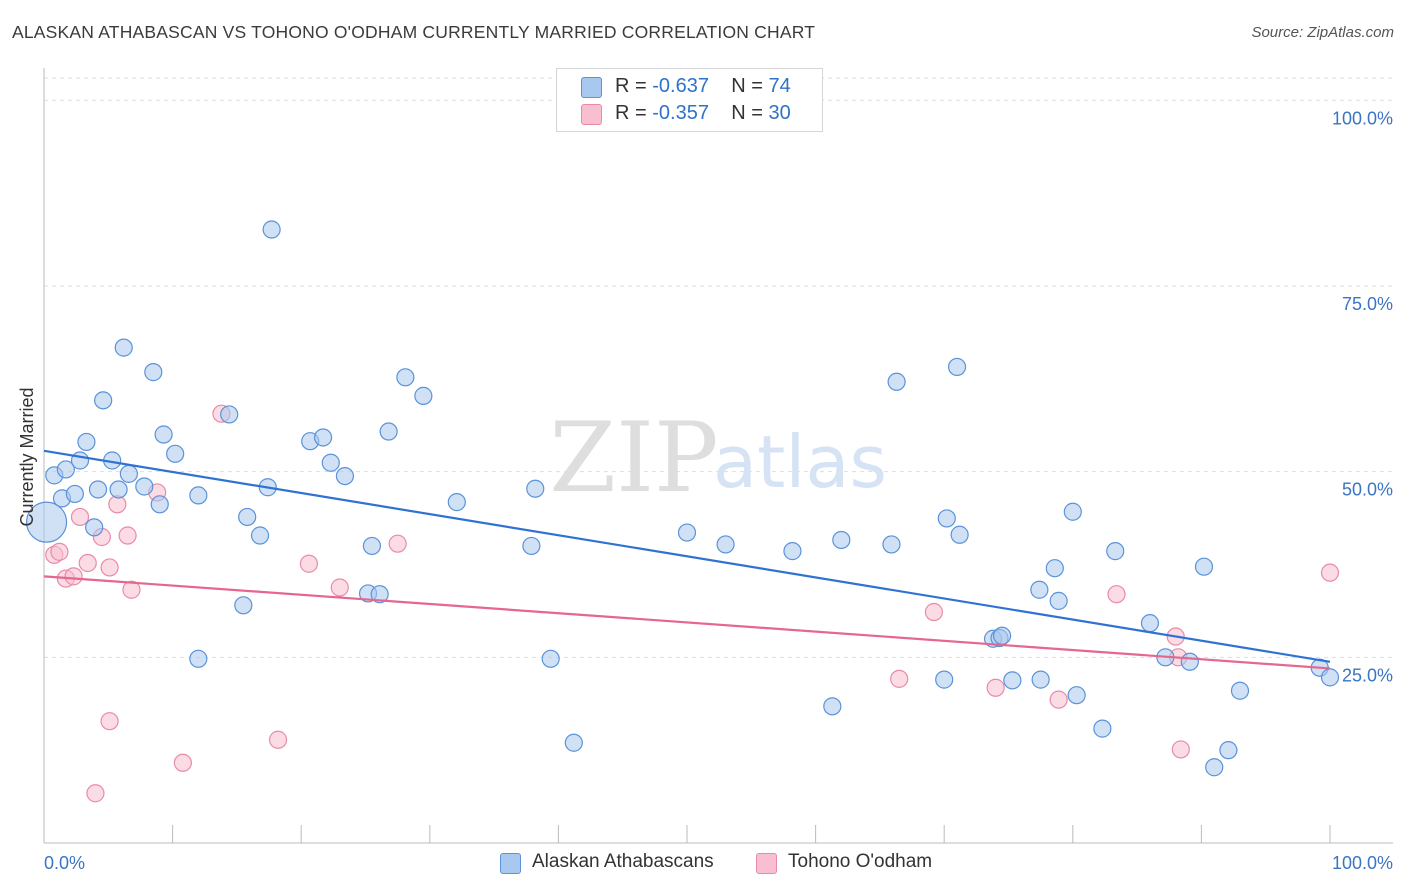 Image resolution: width=1406 pixels, height=892 pixels. What do you see at coordinates (633, 458) in the screenshot?
I see `watermark-zip: ZIP` at bounding box center [633, 458].